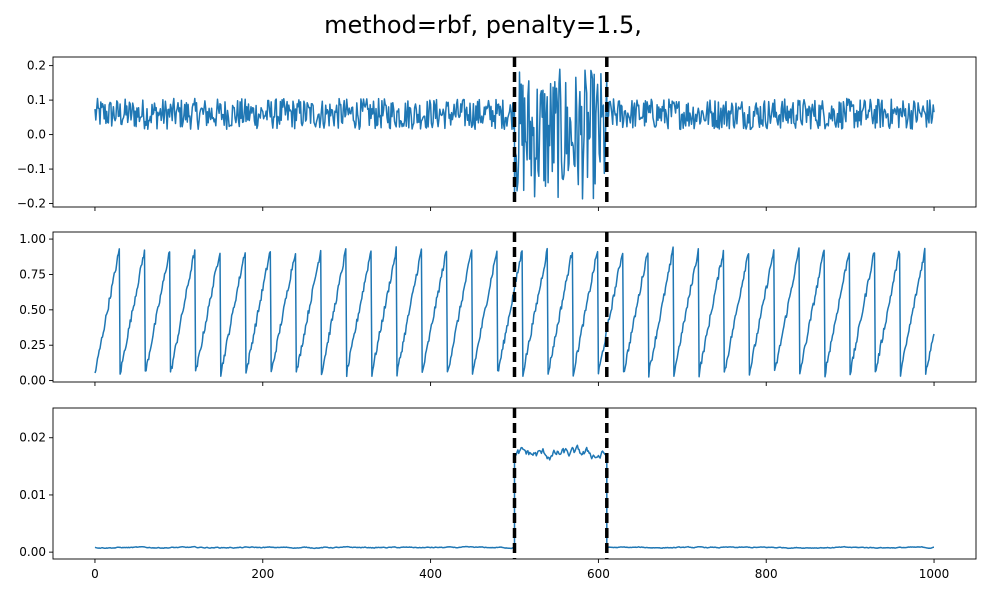 Image resolution: width=983 pixels, height=593 pixels. Describe the element at coordinates (36, 100) in the screenshot. I see `y-tick-label: 0.1` at that location.